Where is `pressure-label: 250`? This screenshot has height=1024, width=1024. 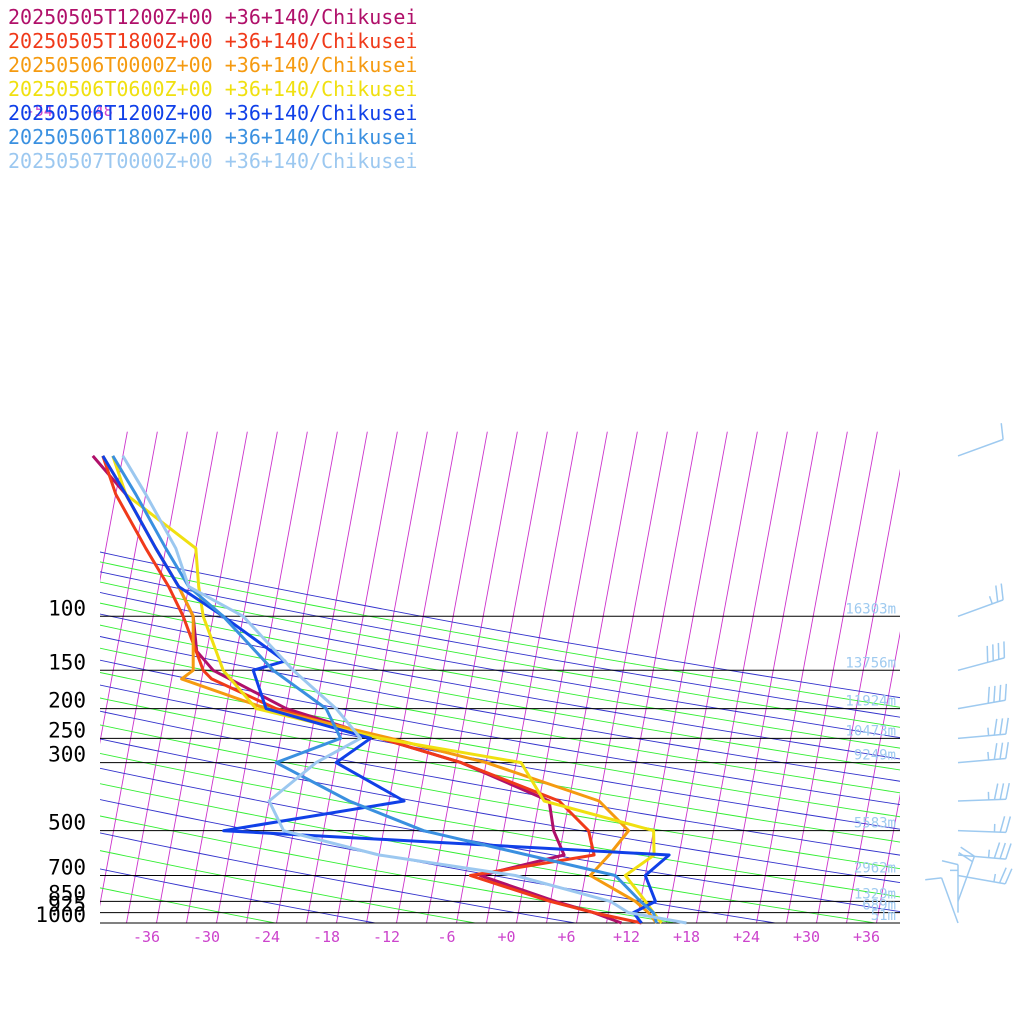 pressure-label: 250 is located at coordinates (67, 730).